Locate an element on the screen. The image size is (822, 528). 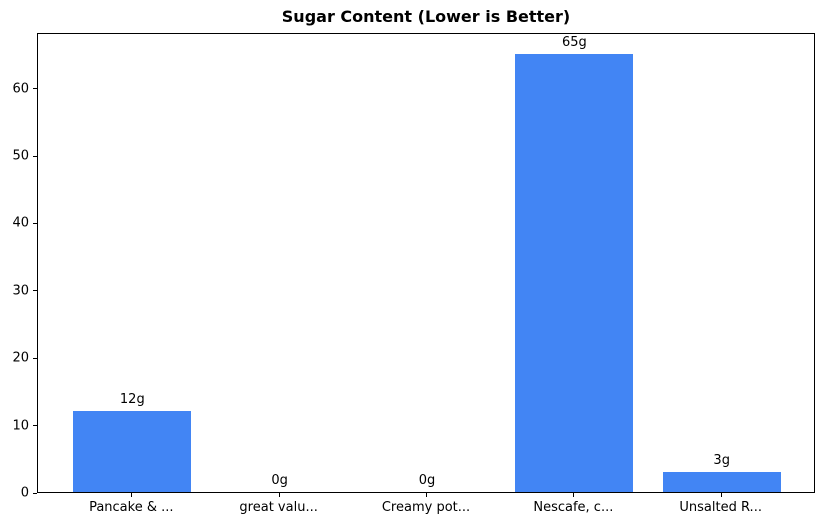
y-tick-label-1: 10 is located at coordinates (20, 426).